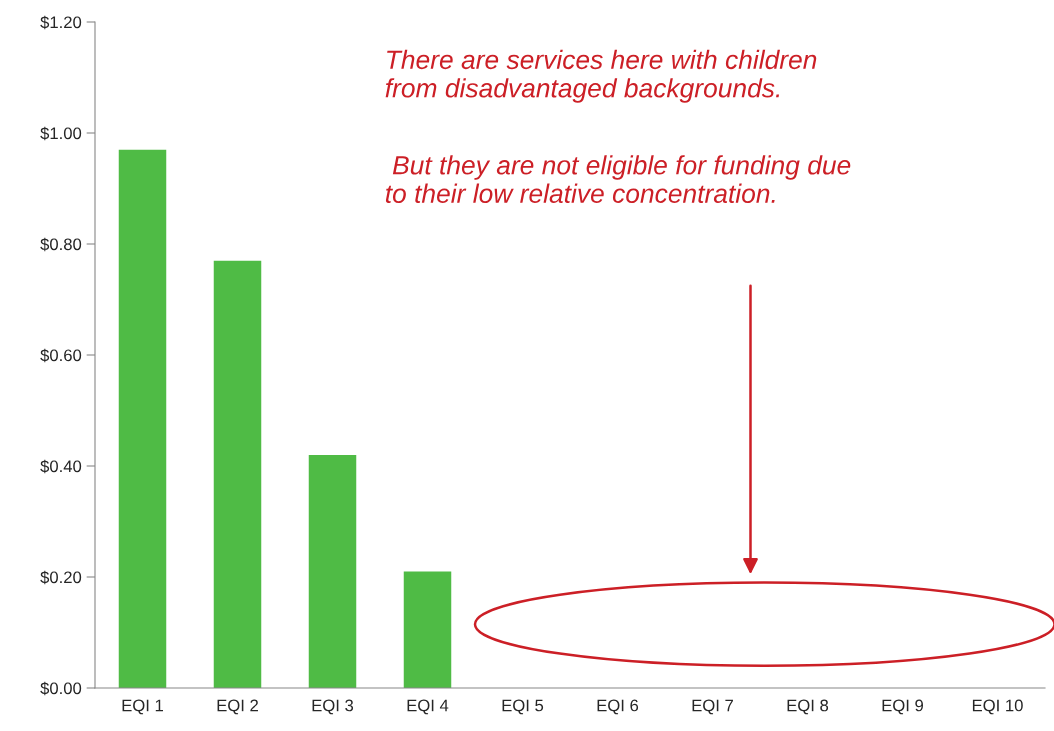 The image size is (1054, 731). What do you see at coordinates (601, 76) in the screenshot?
I see `annotation: There are services here with children from disadvantaged backgrounds.` at bounding box center [601, 76].